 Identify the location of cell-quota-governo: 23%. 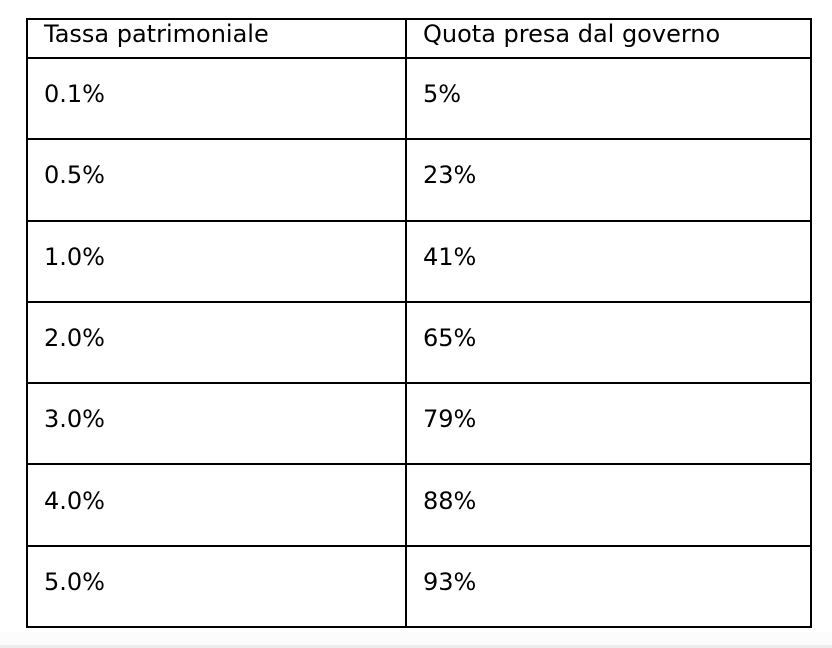
(608, 180).